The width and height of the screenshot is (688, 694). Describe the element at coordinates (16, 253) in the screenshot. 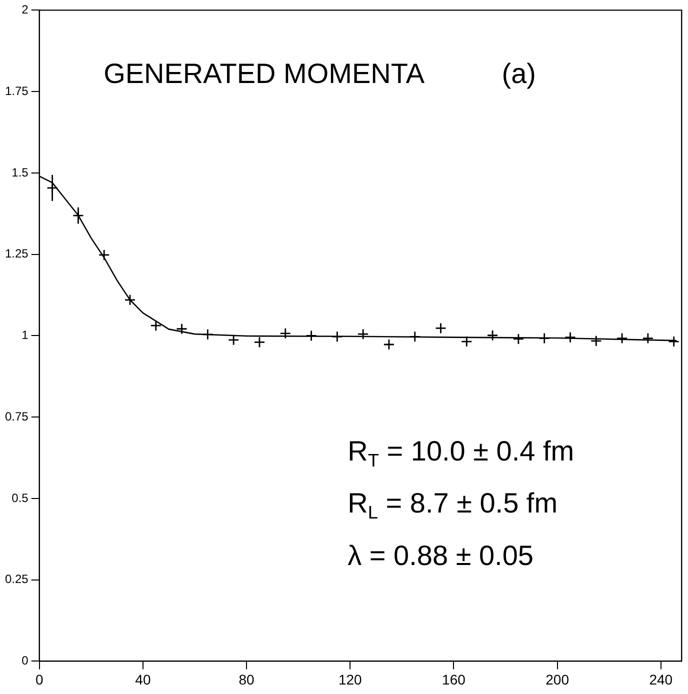

I see `y-tick-label: 1.25` at that location.